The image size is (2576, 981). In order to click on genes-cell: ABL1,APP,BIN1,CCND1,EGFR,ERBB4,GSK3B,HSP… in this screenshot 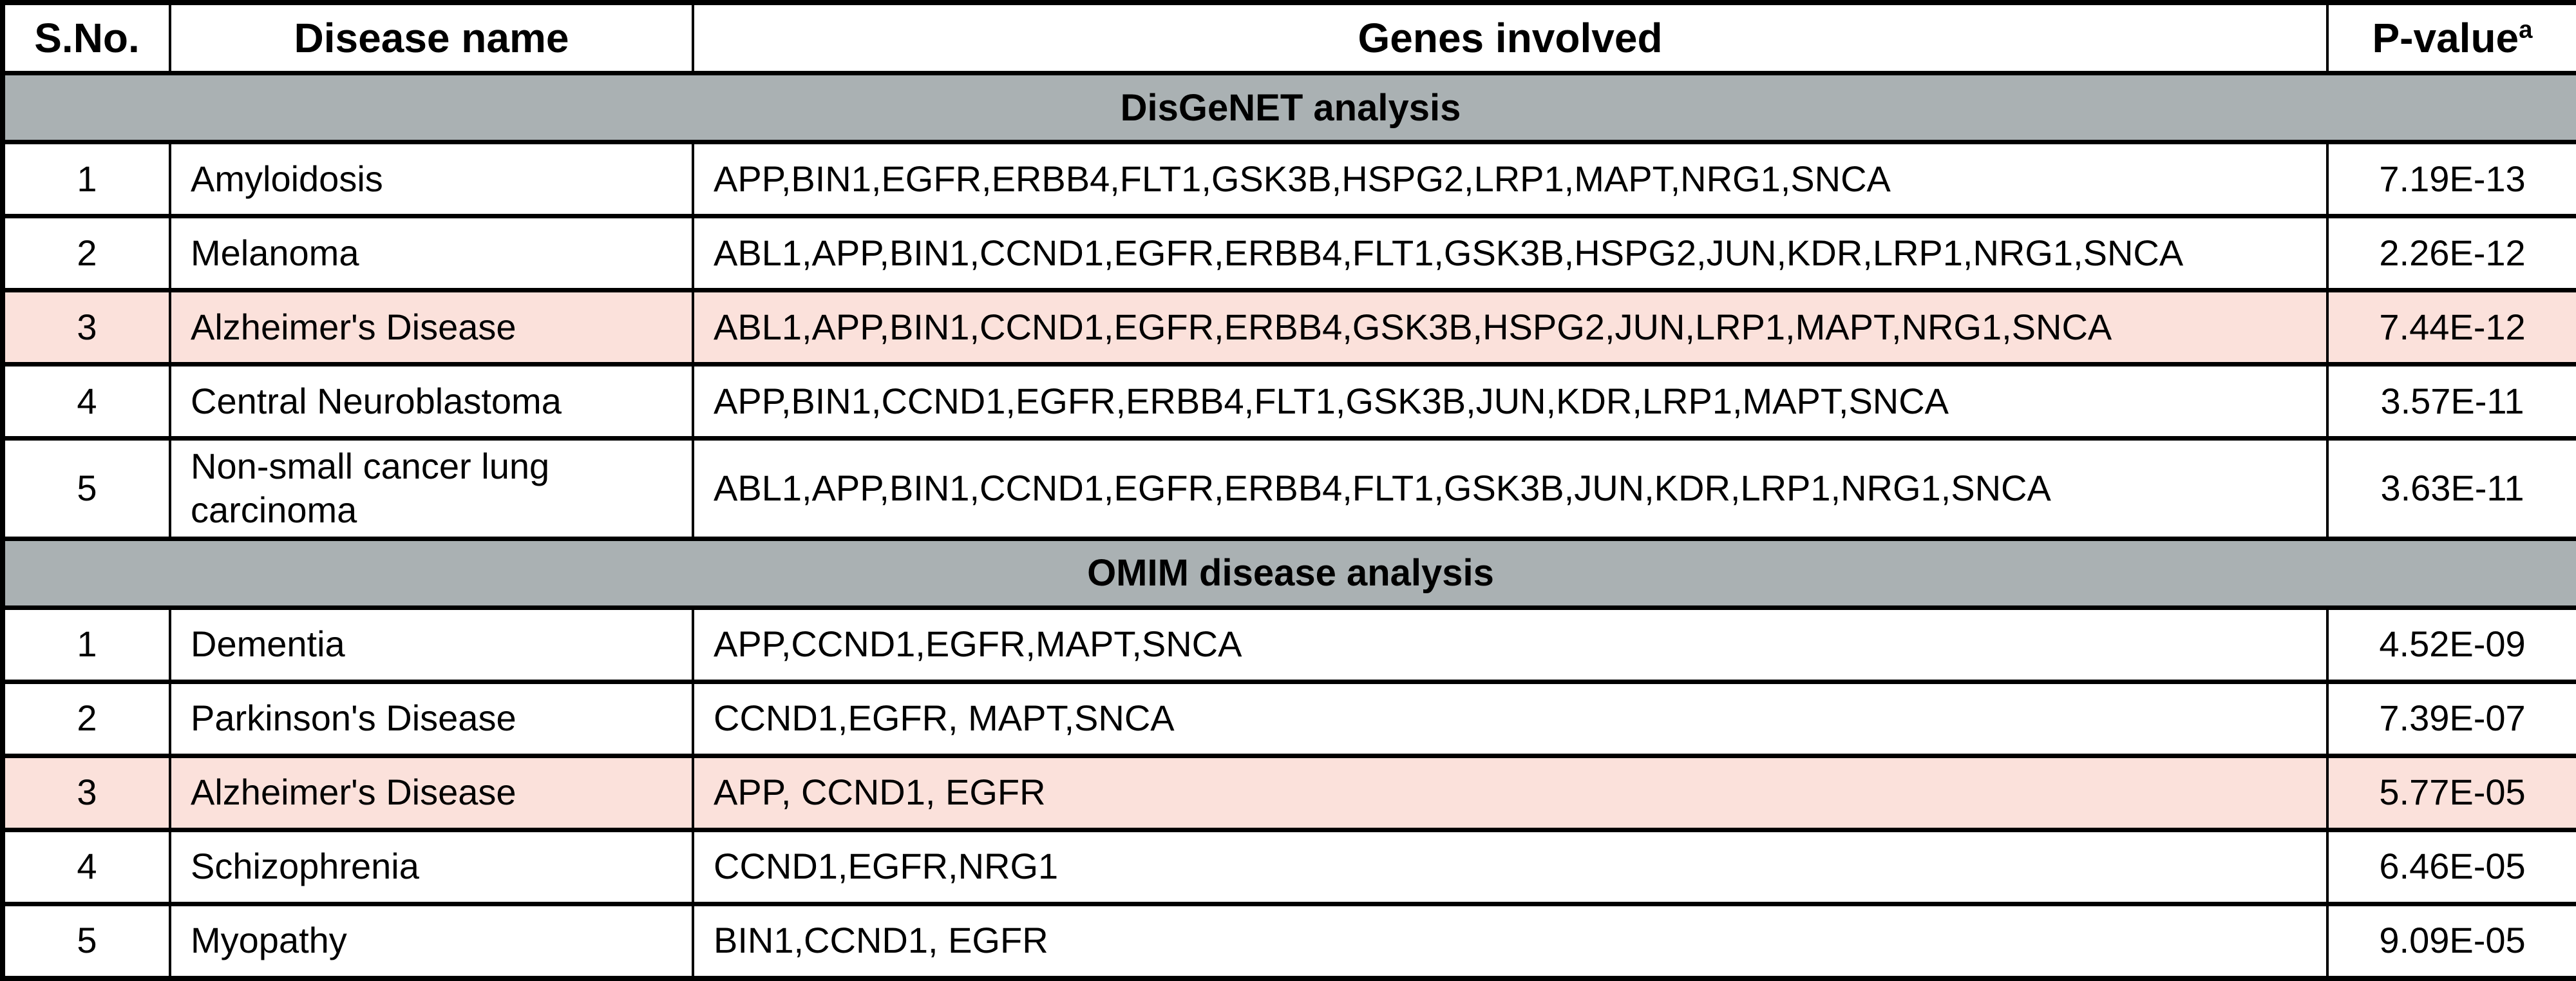, I will do `click(1510, 327)`.